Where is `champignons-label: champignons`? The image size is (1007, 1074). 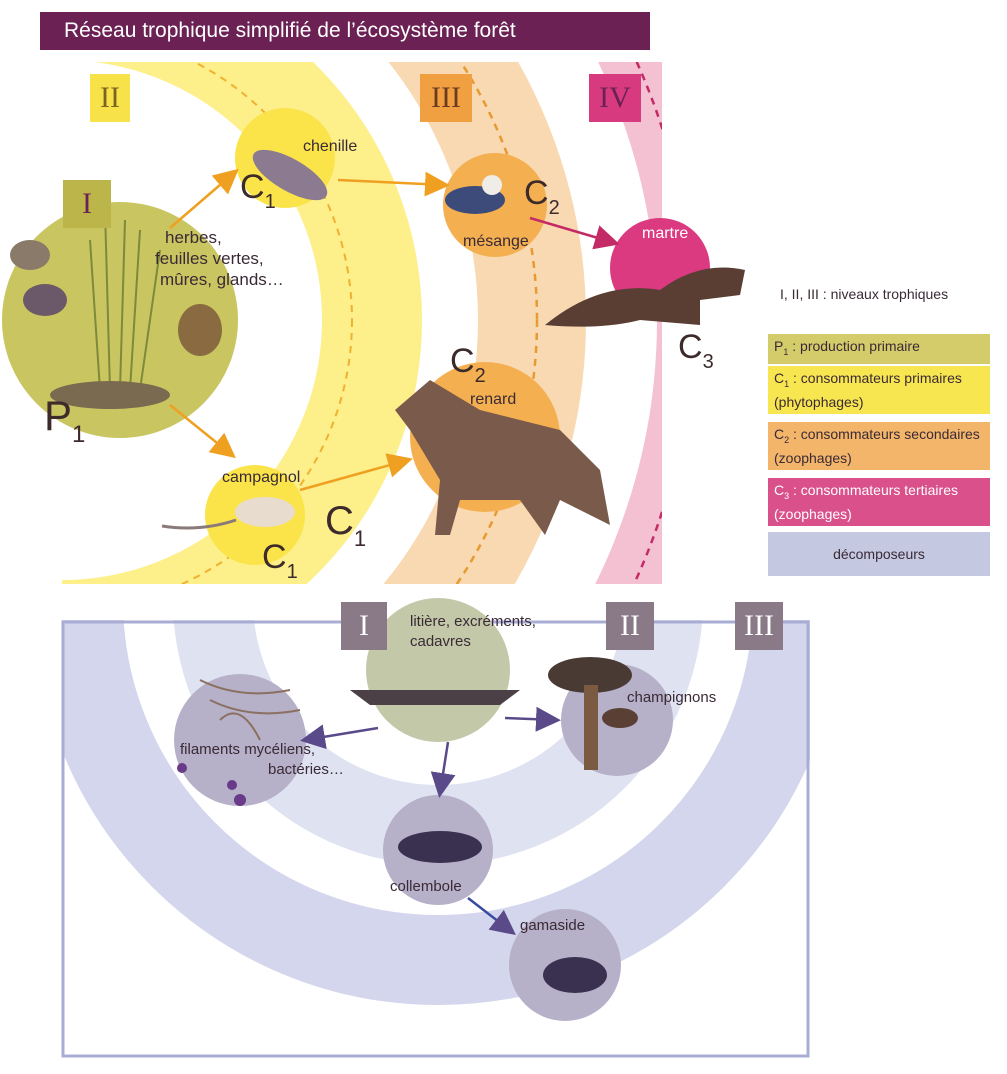
champignons-label: champignons is located at coordinates (671, 697).